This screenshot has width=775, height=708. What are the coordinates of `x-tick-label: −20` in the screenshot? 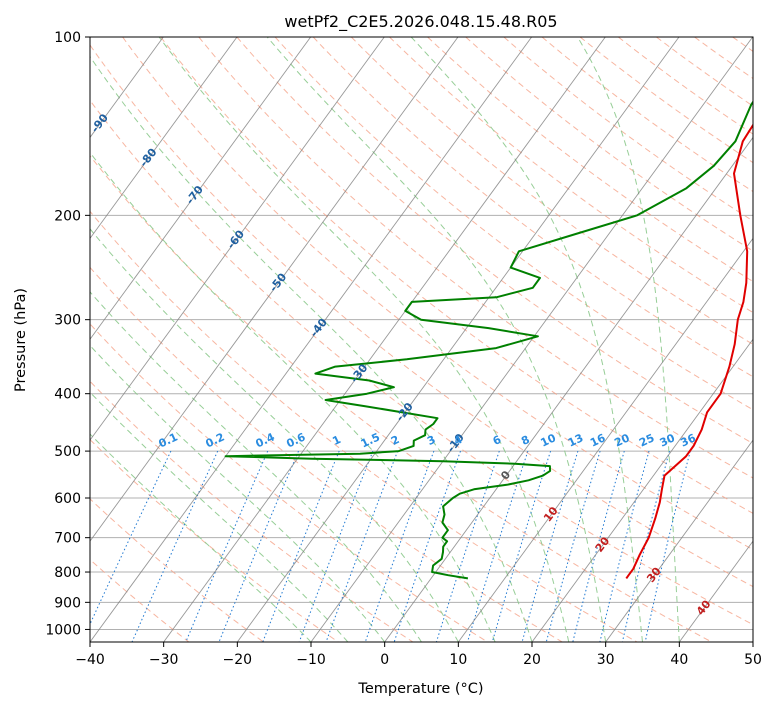 It's located at (238, 660).